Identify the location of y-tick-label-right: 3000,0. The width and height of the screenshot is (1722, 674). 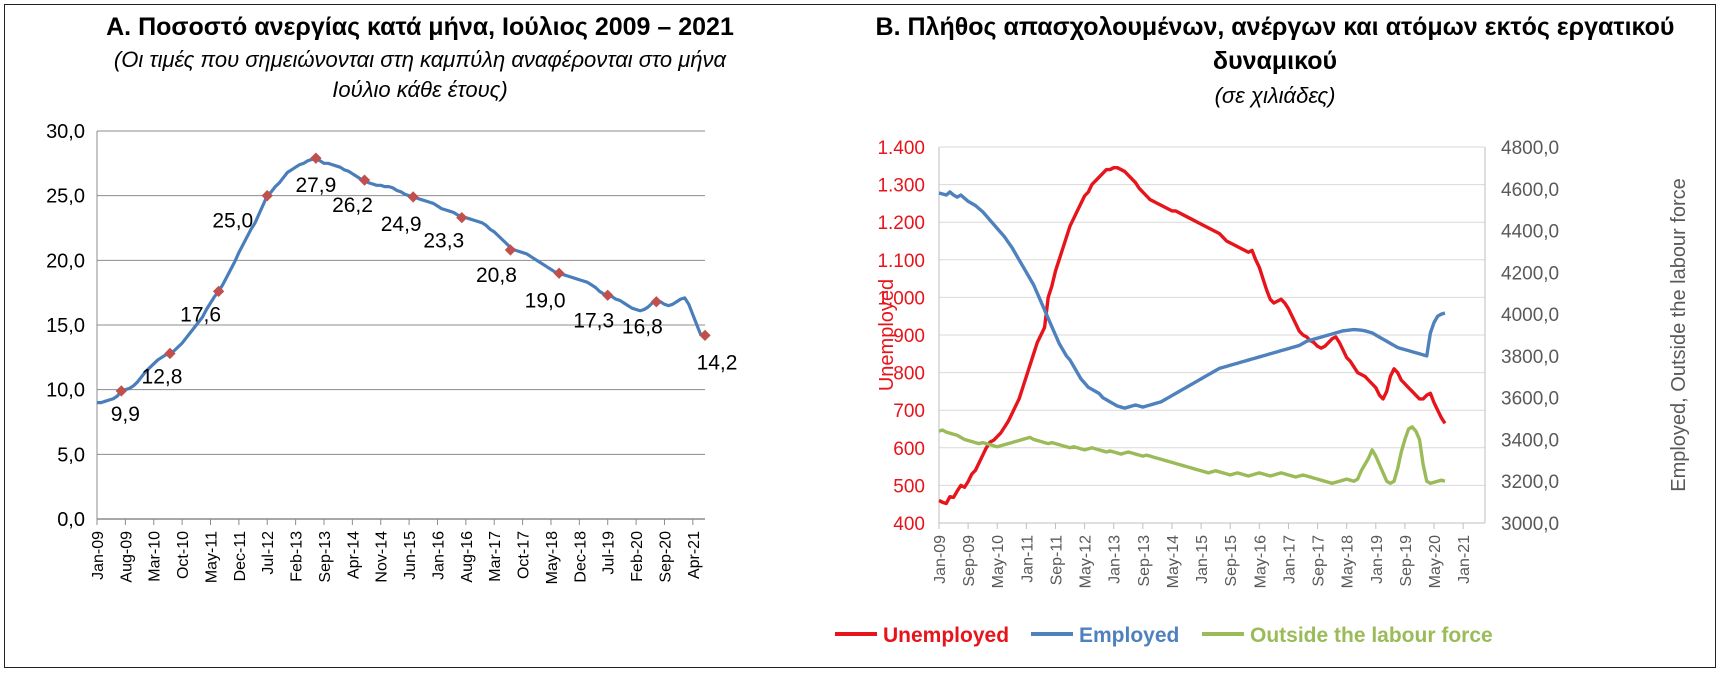
(1530, 524).